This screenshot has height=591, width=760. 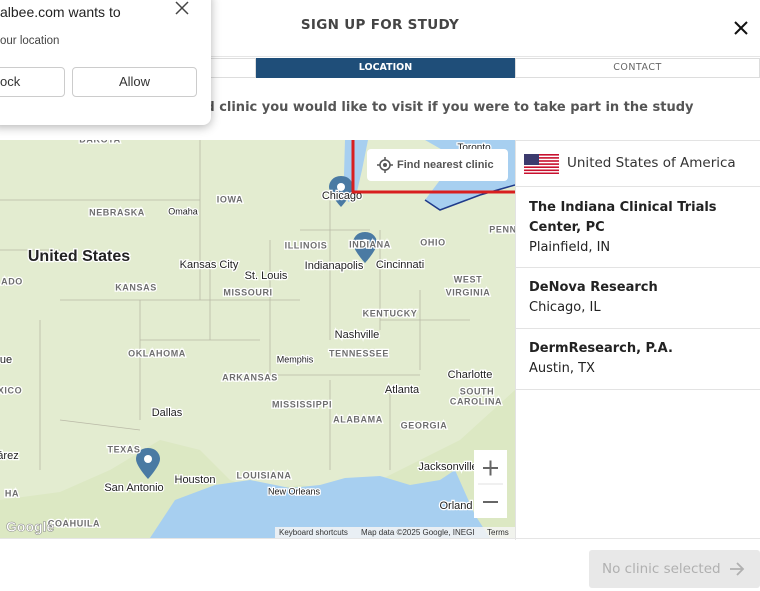 I want to click on clinic-location: Austin, TX, so click(x=562, y=368).